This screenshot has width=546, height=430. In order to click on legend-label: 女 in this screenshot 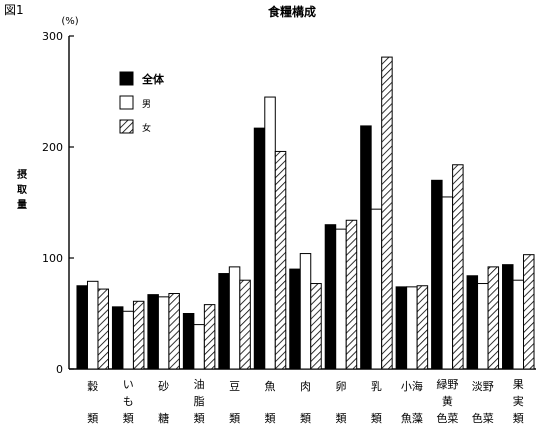, I will do `click(146, 128)`.